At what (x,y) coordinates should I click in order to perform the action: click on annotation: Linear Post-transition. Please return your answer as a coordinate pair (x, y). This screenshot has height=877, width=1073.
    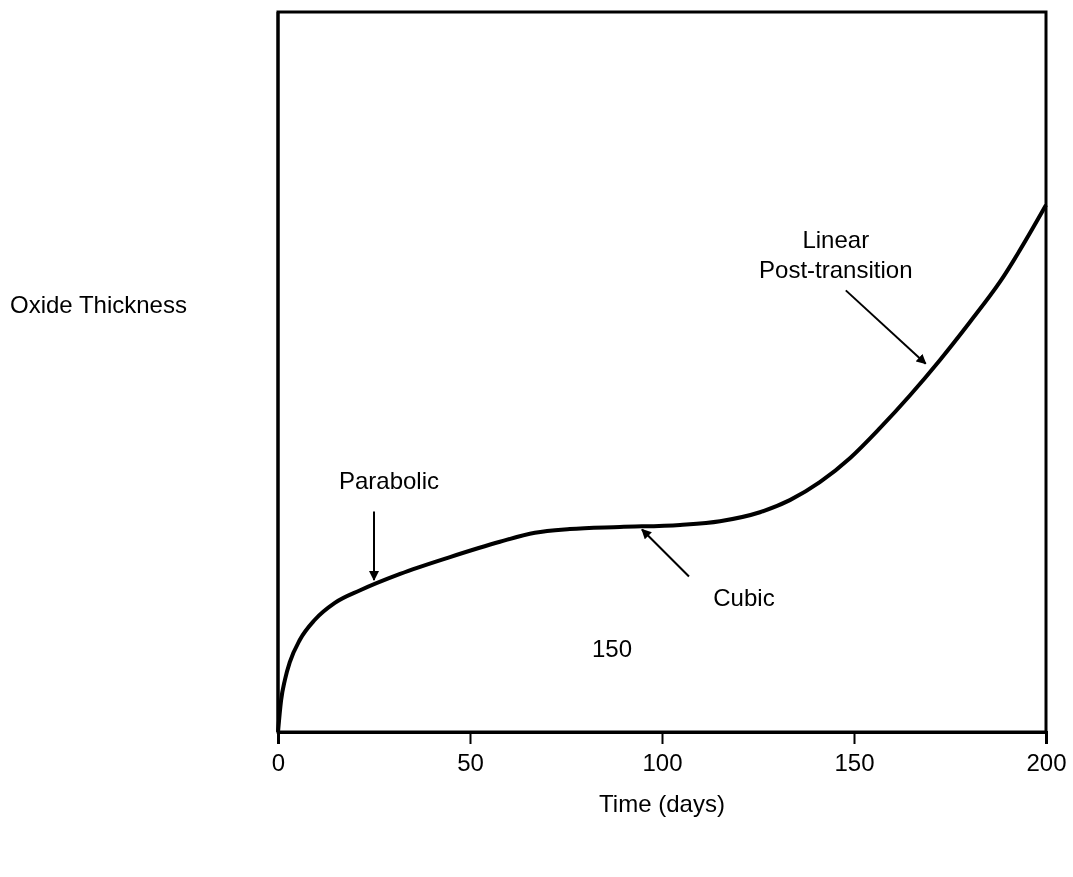
    Looking at the image, I should click on (836, 255).